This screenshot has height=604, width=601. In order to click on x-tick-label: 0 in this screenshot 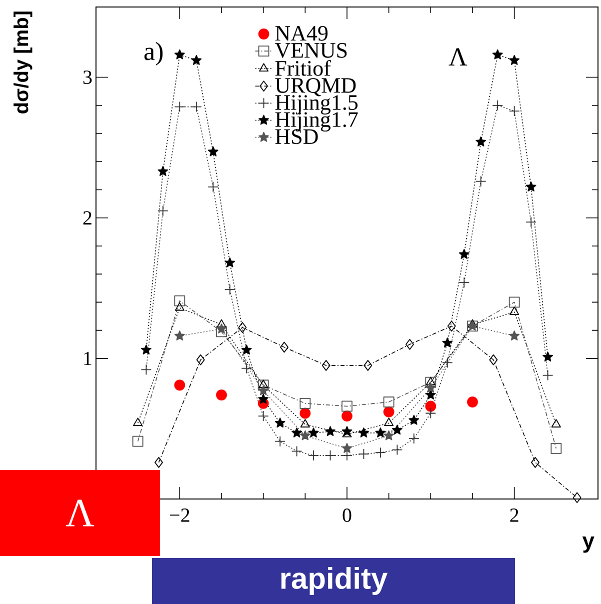, I will do `click(347, 515)`.